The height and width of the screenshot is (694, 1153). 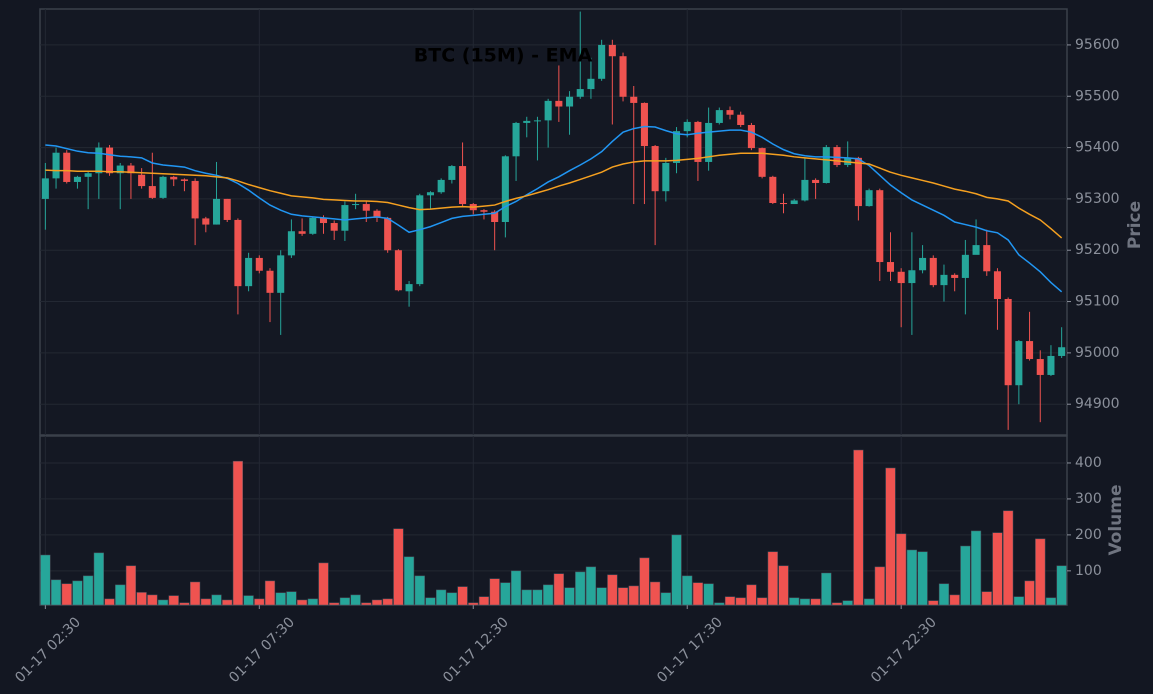 I want to click on volume-tick-label: 400, so click(x=1088, y=463).